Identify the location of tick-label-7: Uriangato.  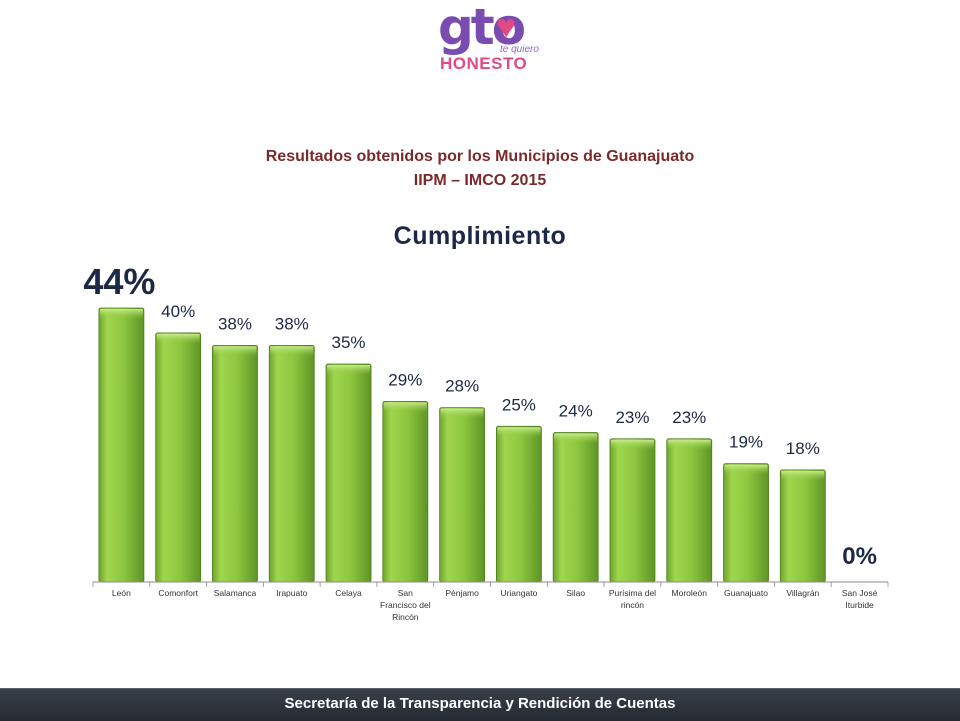
(518, 593).